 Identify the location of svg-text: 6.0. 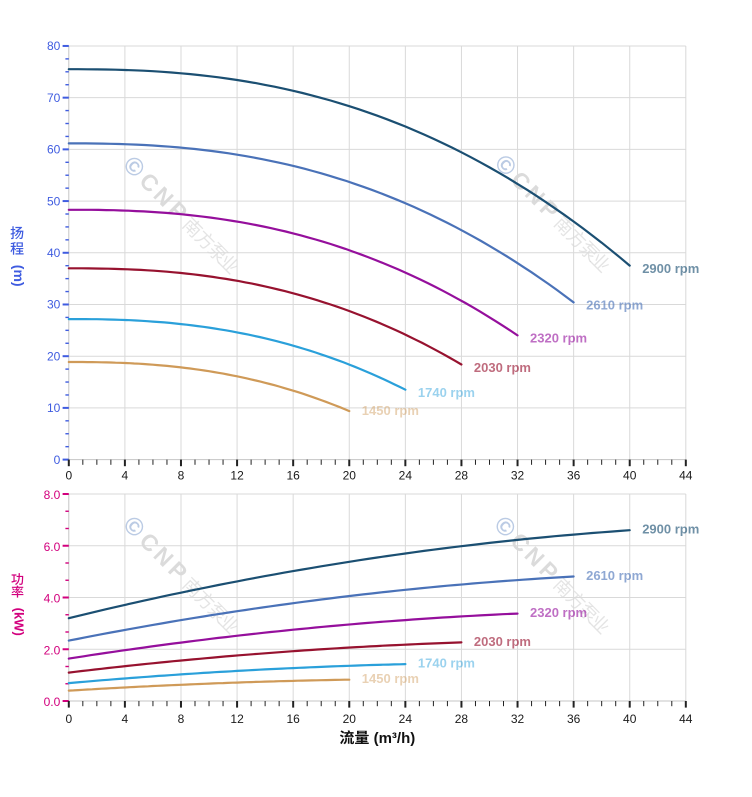
(52, 547).